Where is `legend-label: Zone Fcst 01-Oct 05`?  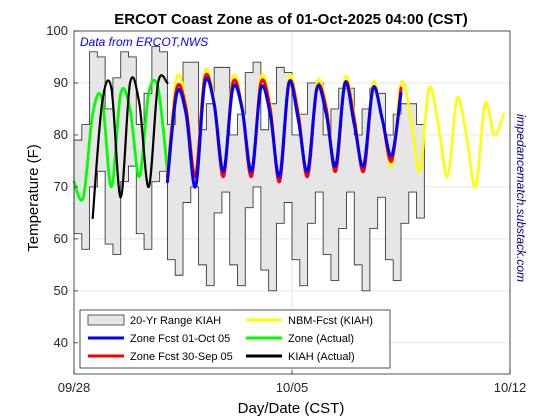 legend-label: Zone Fcst 01-Oct 05 is located at coordinates (180, 339).